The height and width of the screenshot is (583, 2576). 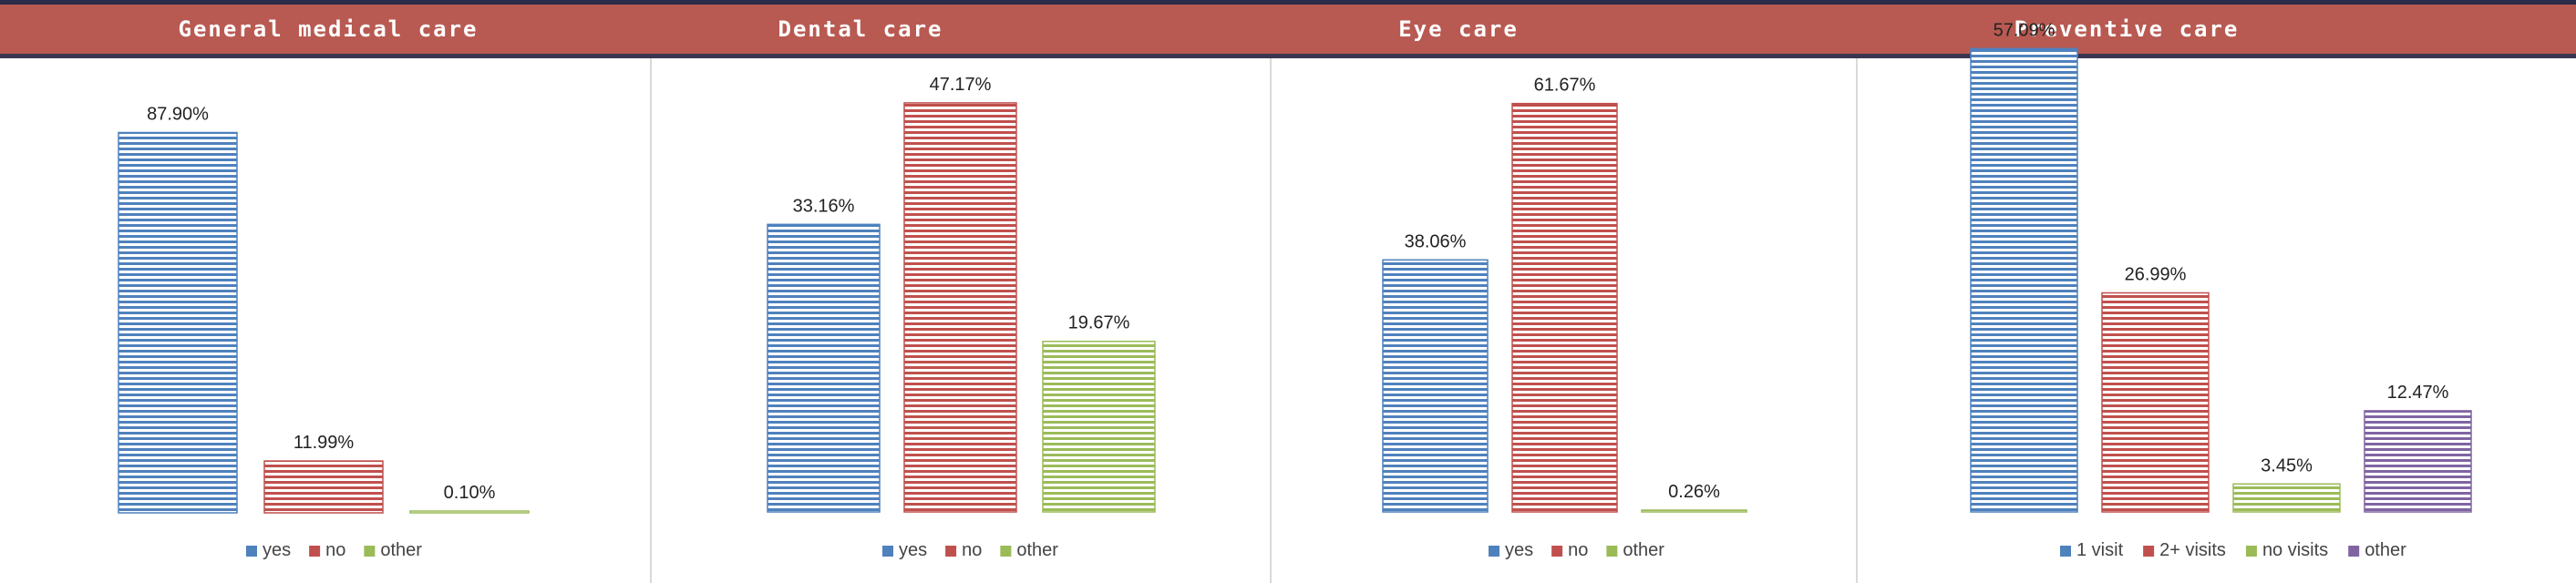 What do you see at coordinates (1288, 56) in the screenshot?
I see `title-bar-bottom-line` at bounding box center [1288, 56].